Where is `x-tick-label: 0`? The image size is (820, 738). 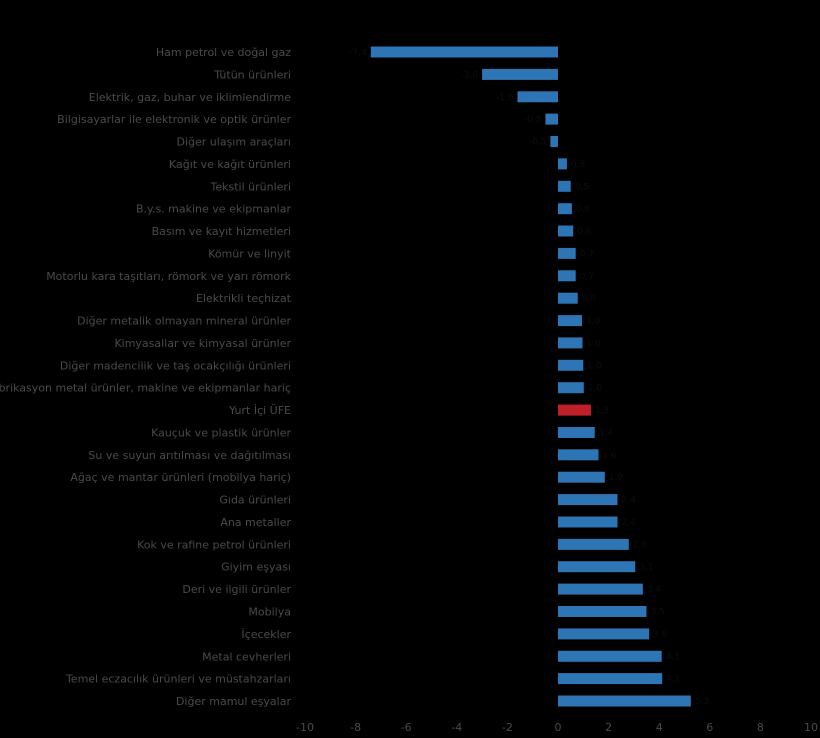 x-tick-label: 0 is located at coordinates (558, 727).